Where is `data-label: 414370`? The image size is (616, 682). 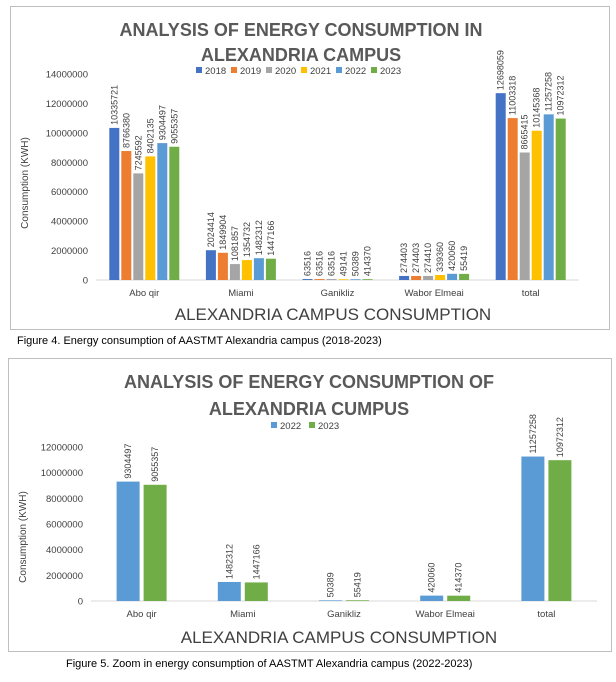
data-label: 414370 is located at coordinates (459, 578).